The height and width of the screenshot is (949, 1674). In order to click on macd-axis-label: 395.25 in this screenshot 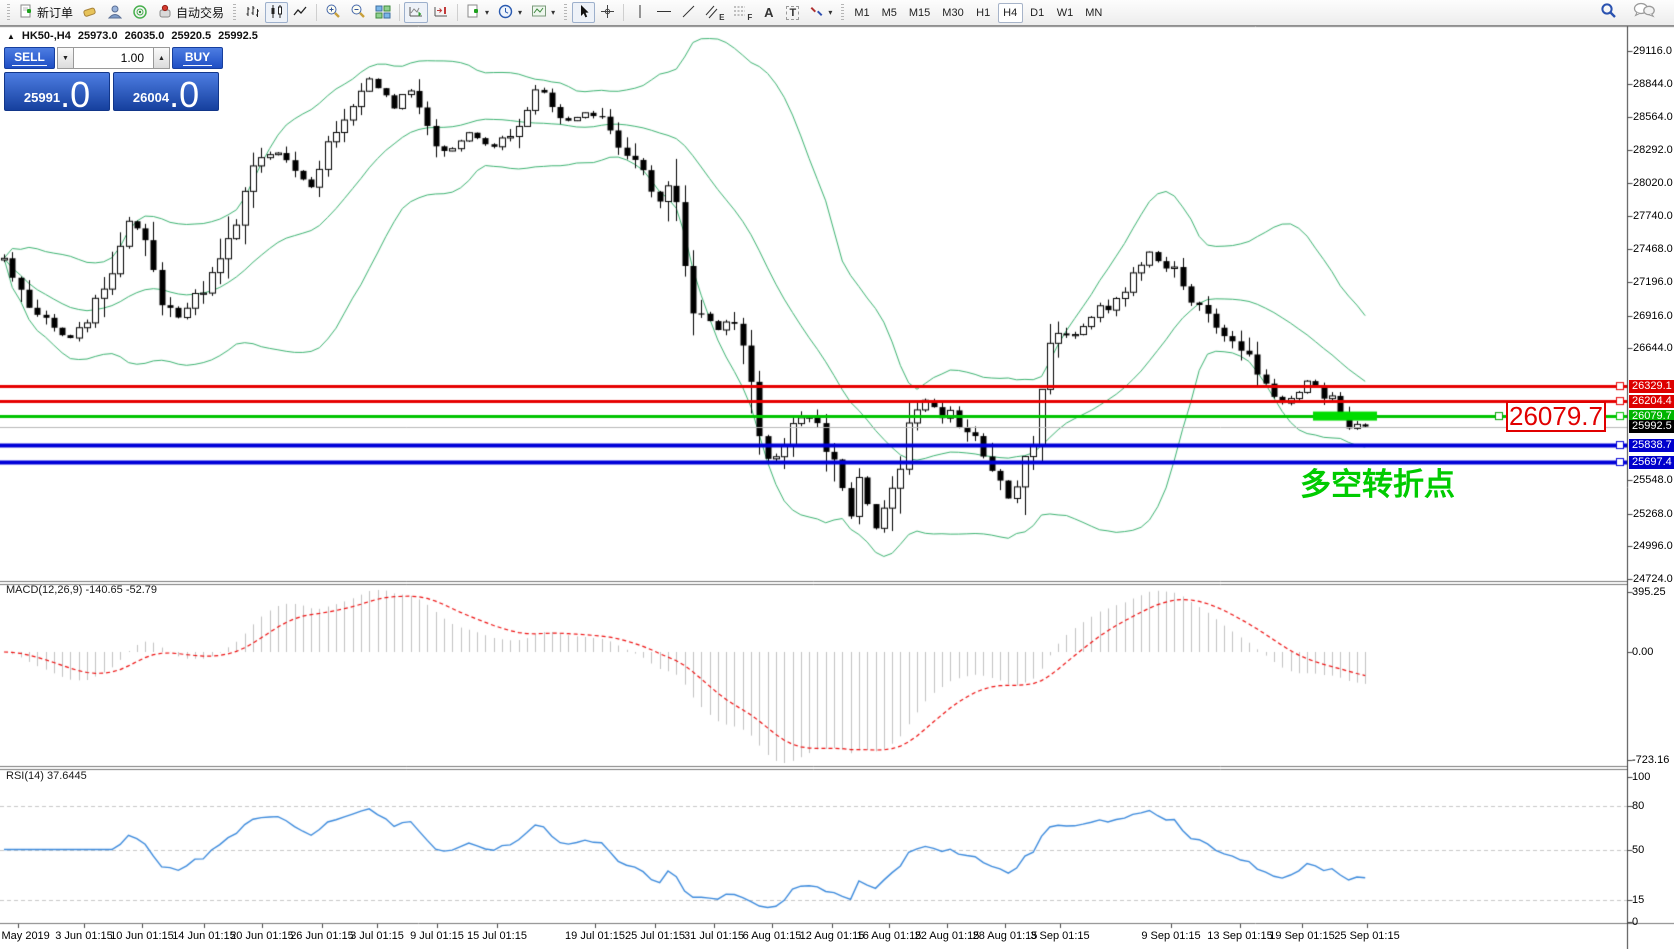, I will do `click(1649, 592)`.